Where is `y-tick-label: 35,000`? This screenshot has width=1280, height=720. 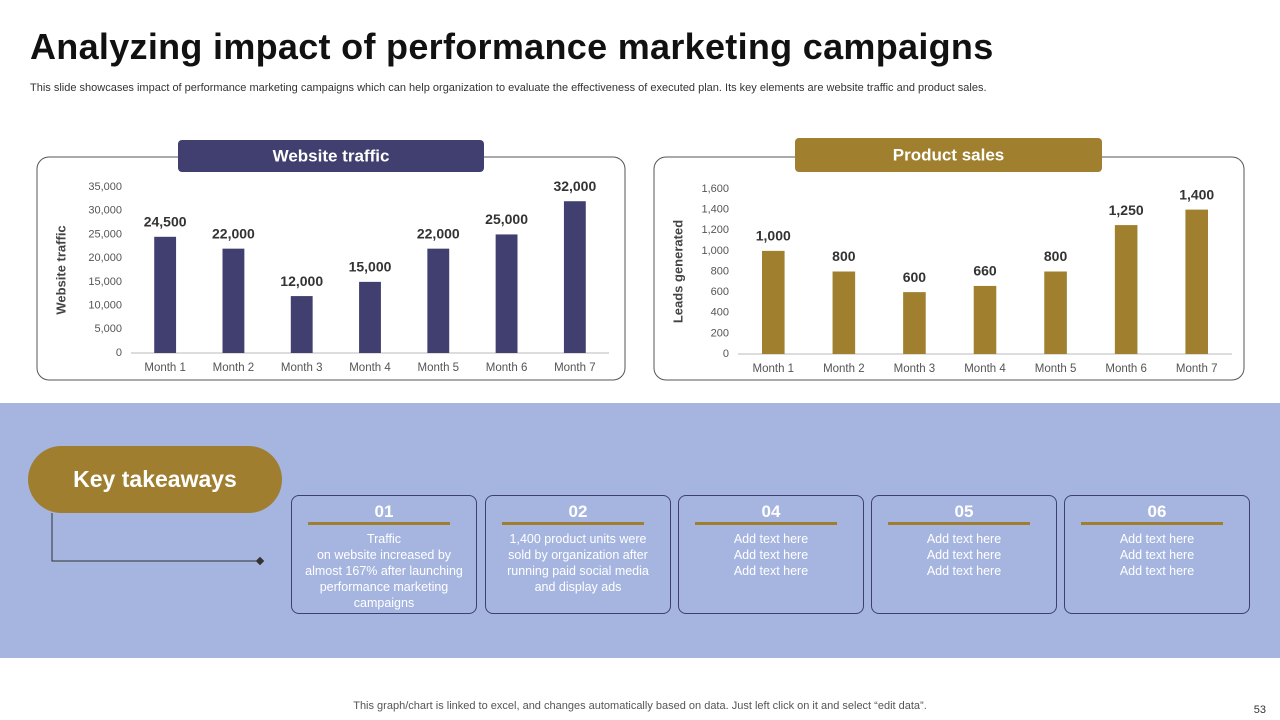
y-tick-label: 35,000 is located at coordinates (105, 187).